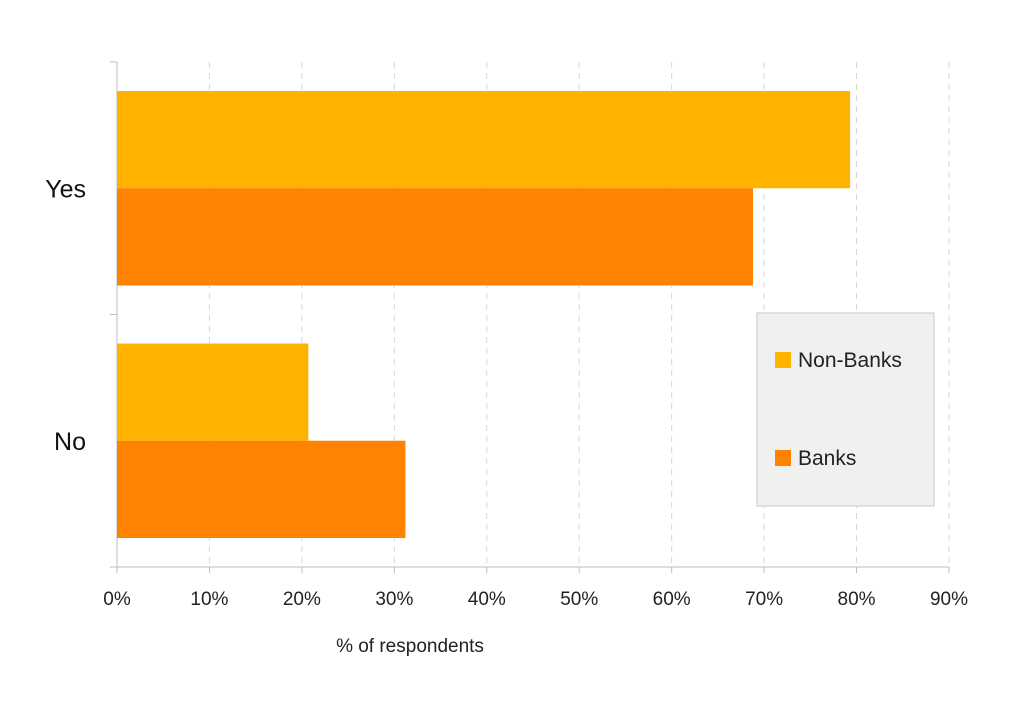 The height and width of the screenshot is (709, 1024). I want to click on x-tick-label: 30%, so click(394, 599).